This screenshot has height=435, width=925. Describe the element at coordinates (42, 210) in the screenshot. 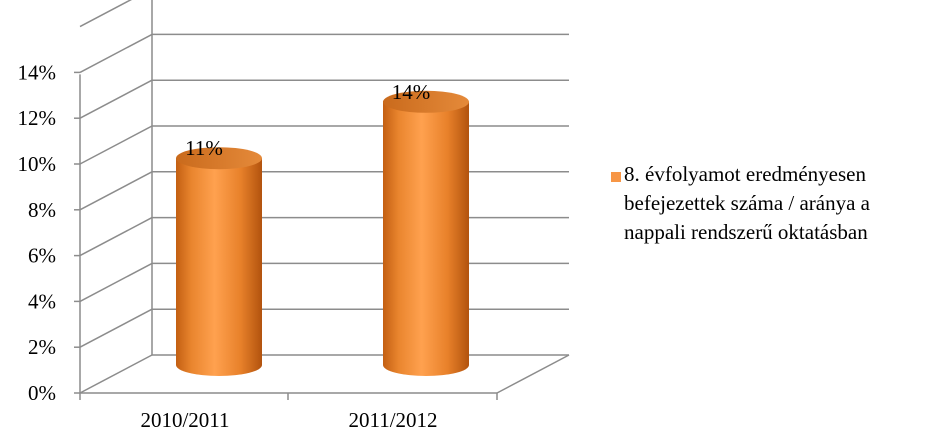

I see `y-tick-label: 8%` at that location.